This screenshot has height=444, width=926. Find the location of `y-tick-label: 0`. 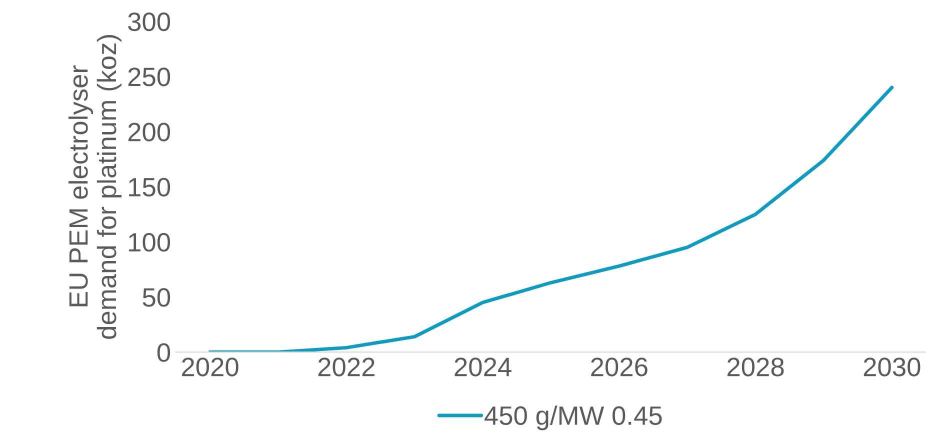

y-tick-label: 0 is located at coordinates (163, 352).